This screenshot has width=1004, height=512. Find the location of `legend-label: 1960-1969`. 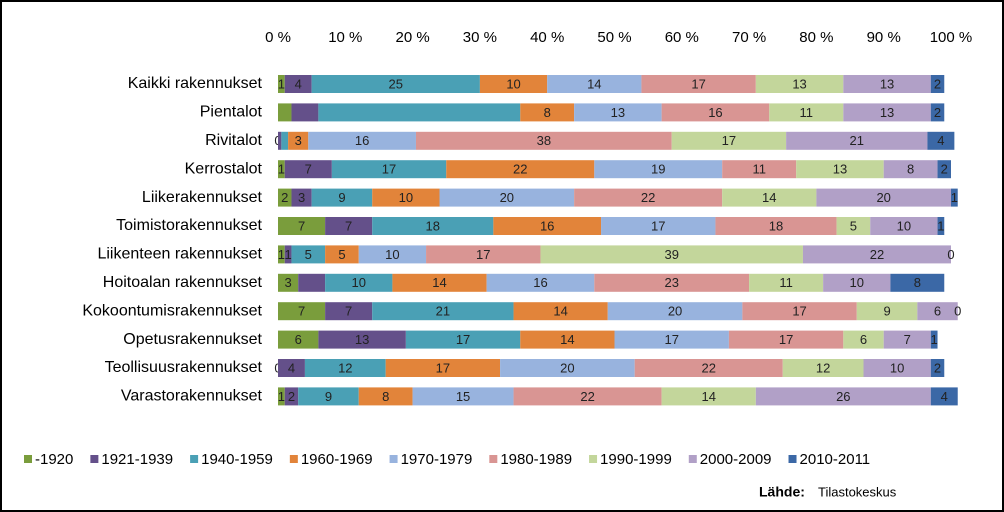

legend-label: 1960-1969 is located at coordinates (337, 459).